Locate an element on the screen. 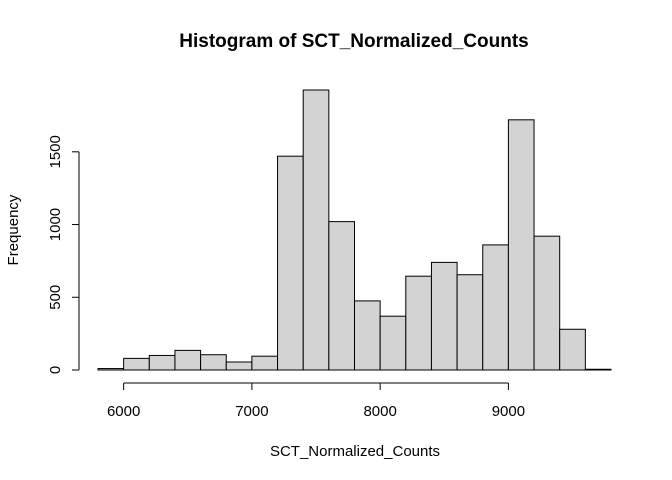 The image size is (672, 480). x-axis: 6000 7000 8000 9000 is located at coordinates (316, 401).